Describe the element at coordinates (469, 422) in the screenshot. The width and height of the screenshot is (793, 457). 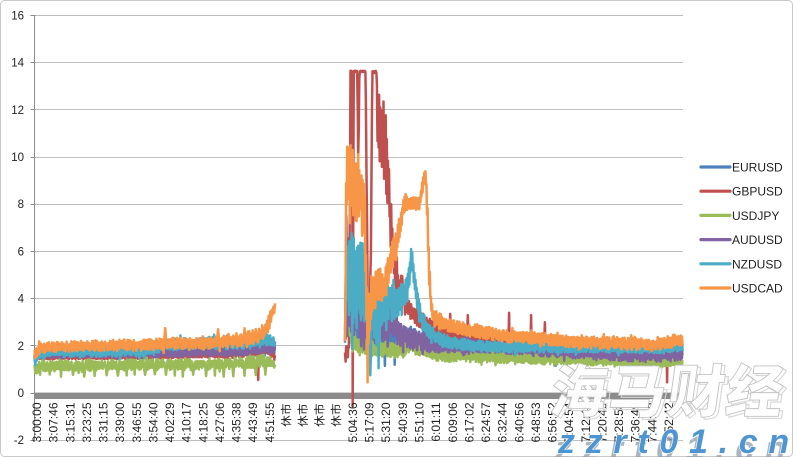
I see `svg-text: 6:17:02` at that location.